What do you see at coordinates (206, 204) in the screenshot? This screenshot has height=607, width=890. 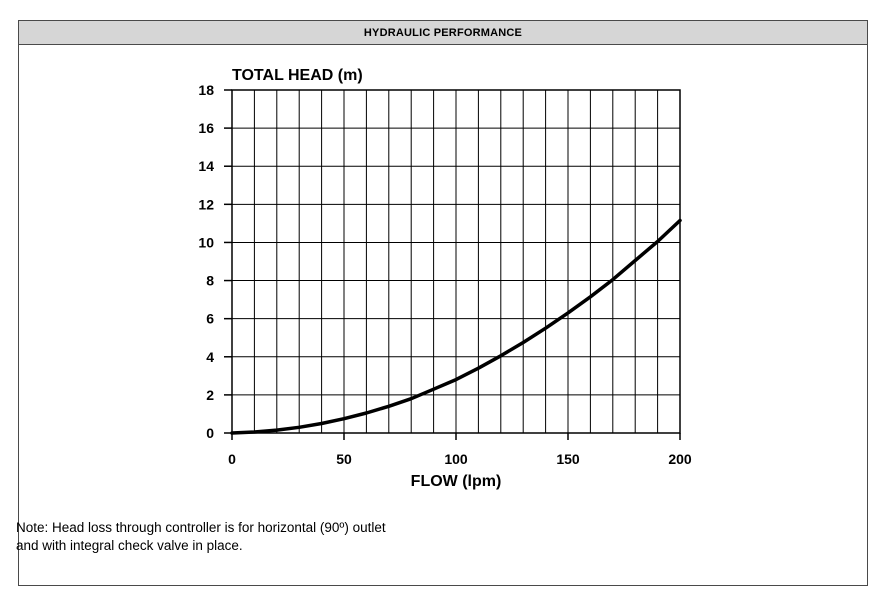 I see `y-tick-label: 12` at bounding box center [206, 204].